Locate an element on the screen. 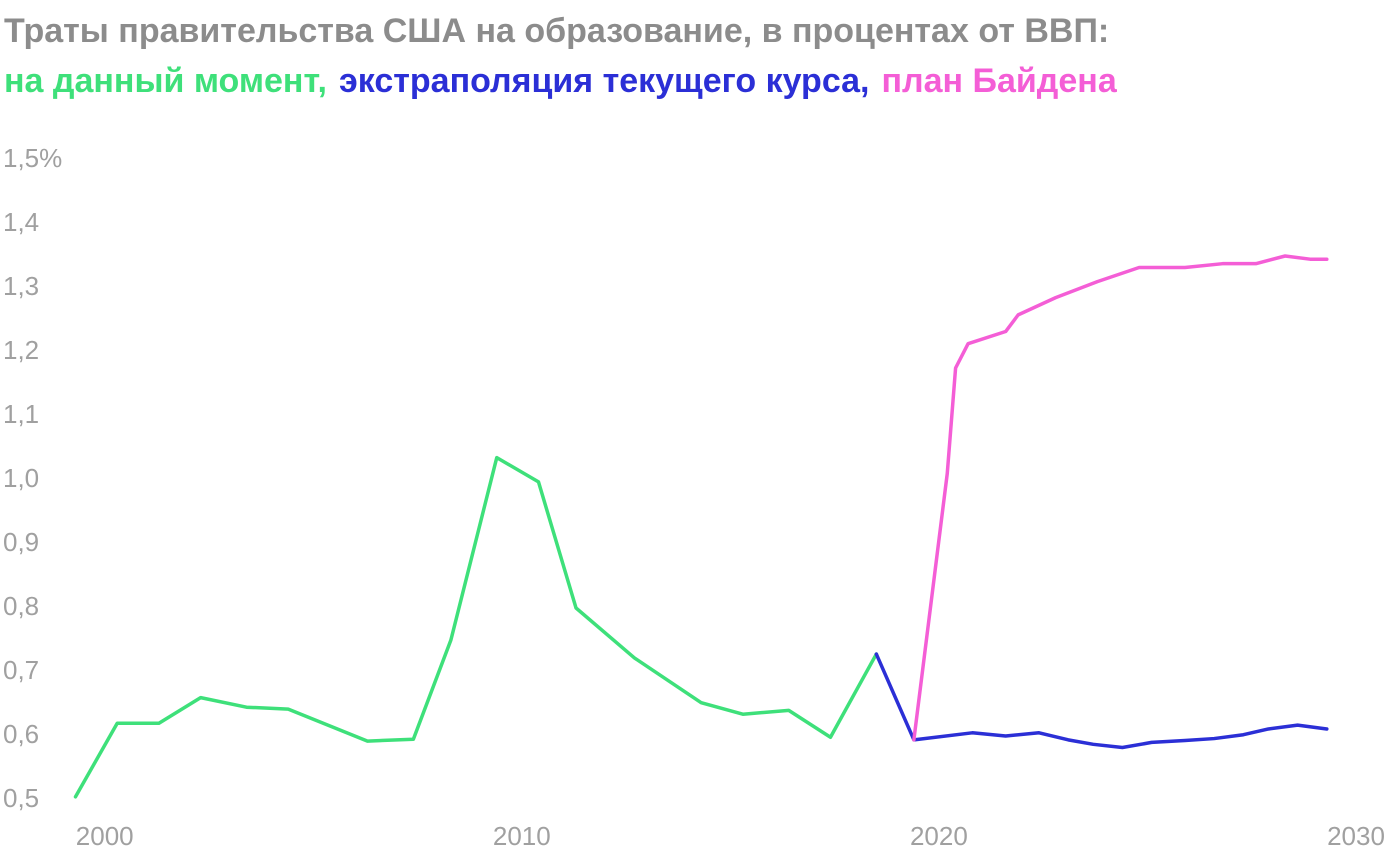 The image size is (1400, 860). y-tick-label: 0,9 is located at coordinates (21, 542).